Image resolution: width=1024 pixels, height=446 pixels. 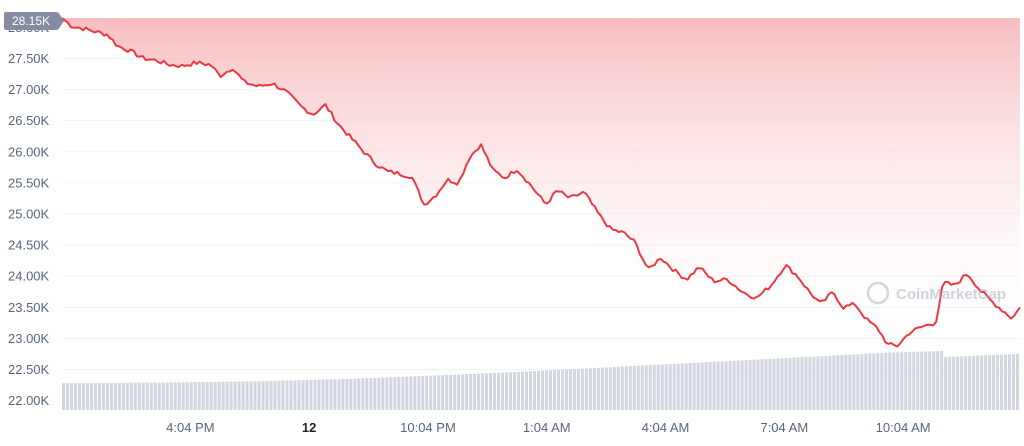 What do you see at coordinates (29, 151) in the screenshot?
I see `y-tick-label: 26.00K` at bounding box center [29, 151].